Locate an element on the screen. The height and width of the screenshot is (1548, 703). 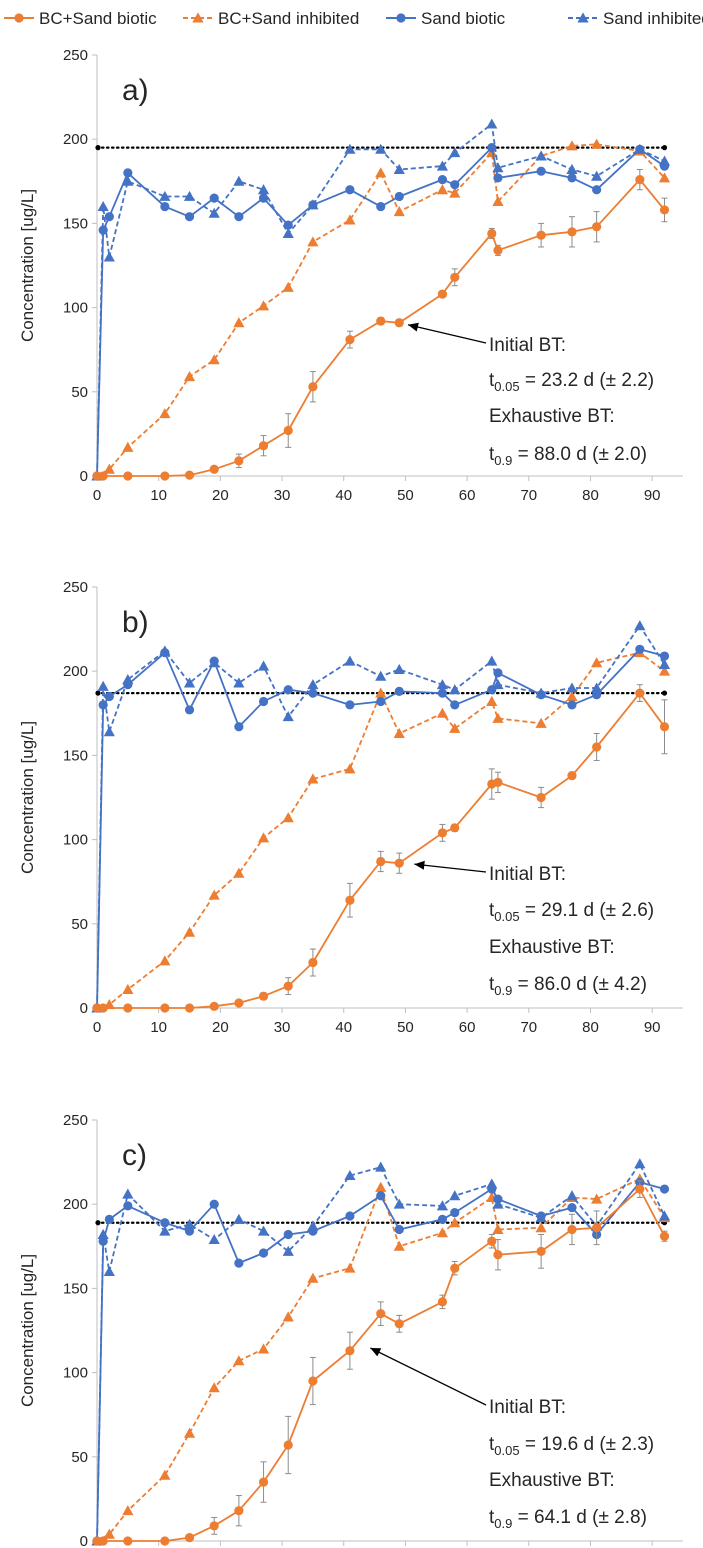
y-tick-label: 100 is located at coordinates (75, 308).